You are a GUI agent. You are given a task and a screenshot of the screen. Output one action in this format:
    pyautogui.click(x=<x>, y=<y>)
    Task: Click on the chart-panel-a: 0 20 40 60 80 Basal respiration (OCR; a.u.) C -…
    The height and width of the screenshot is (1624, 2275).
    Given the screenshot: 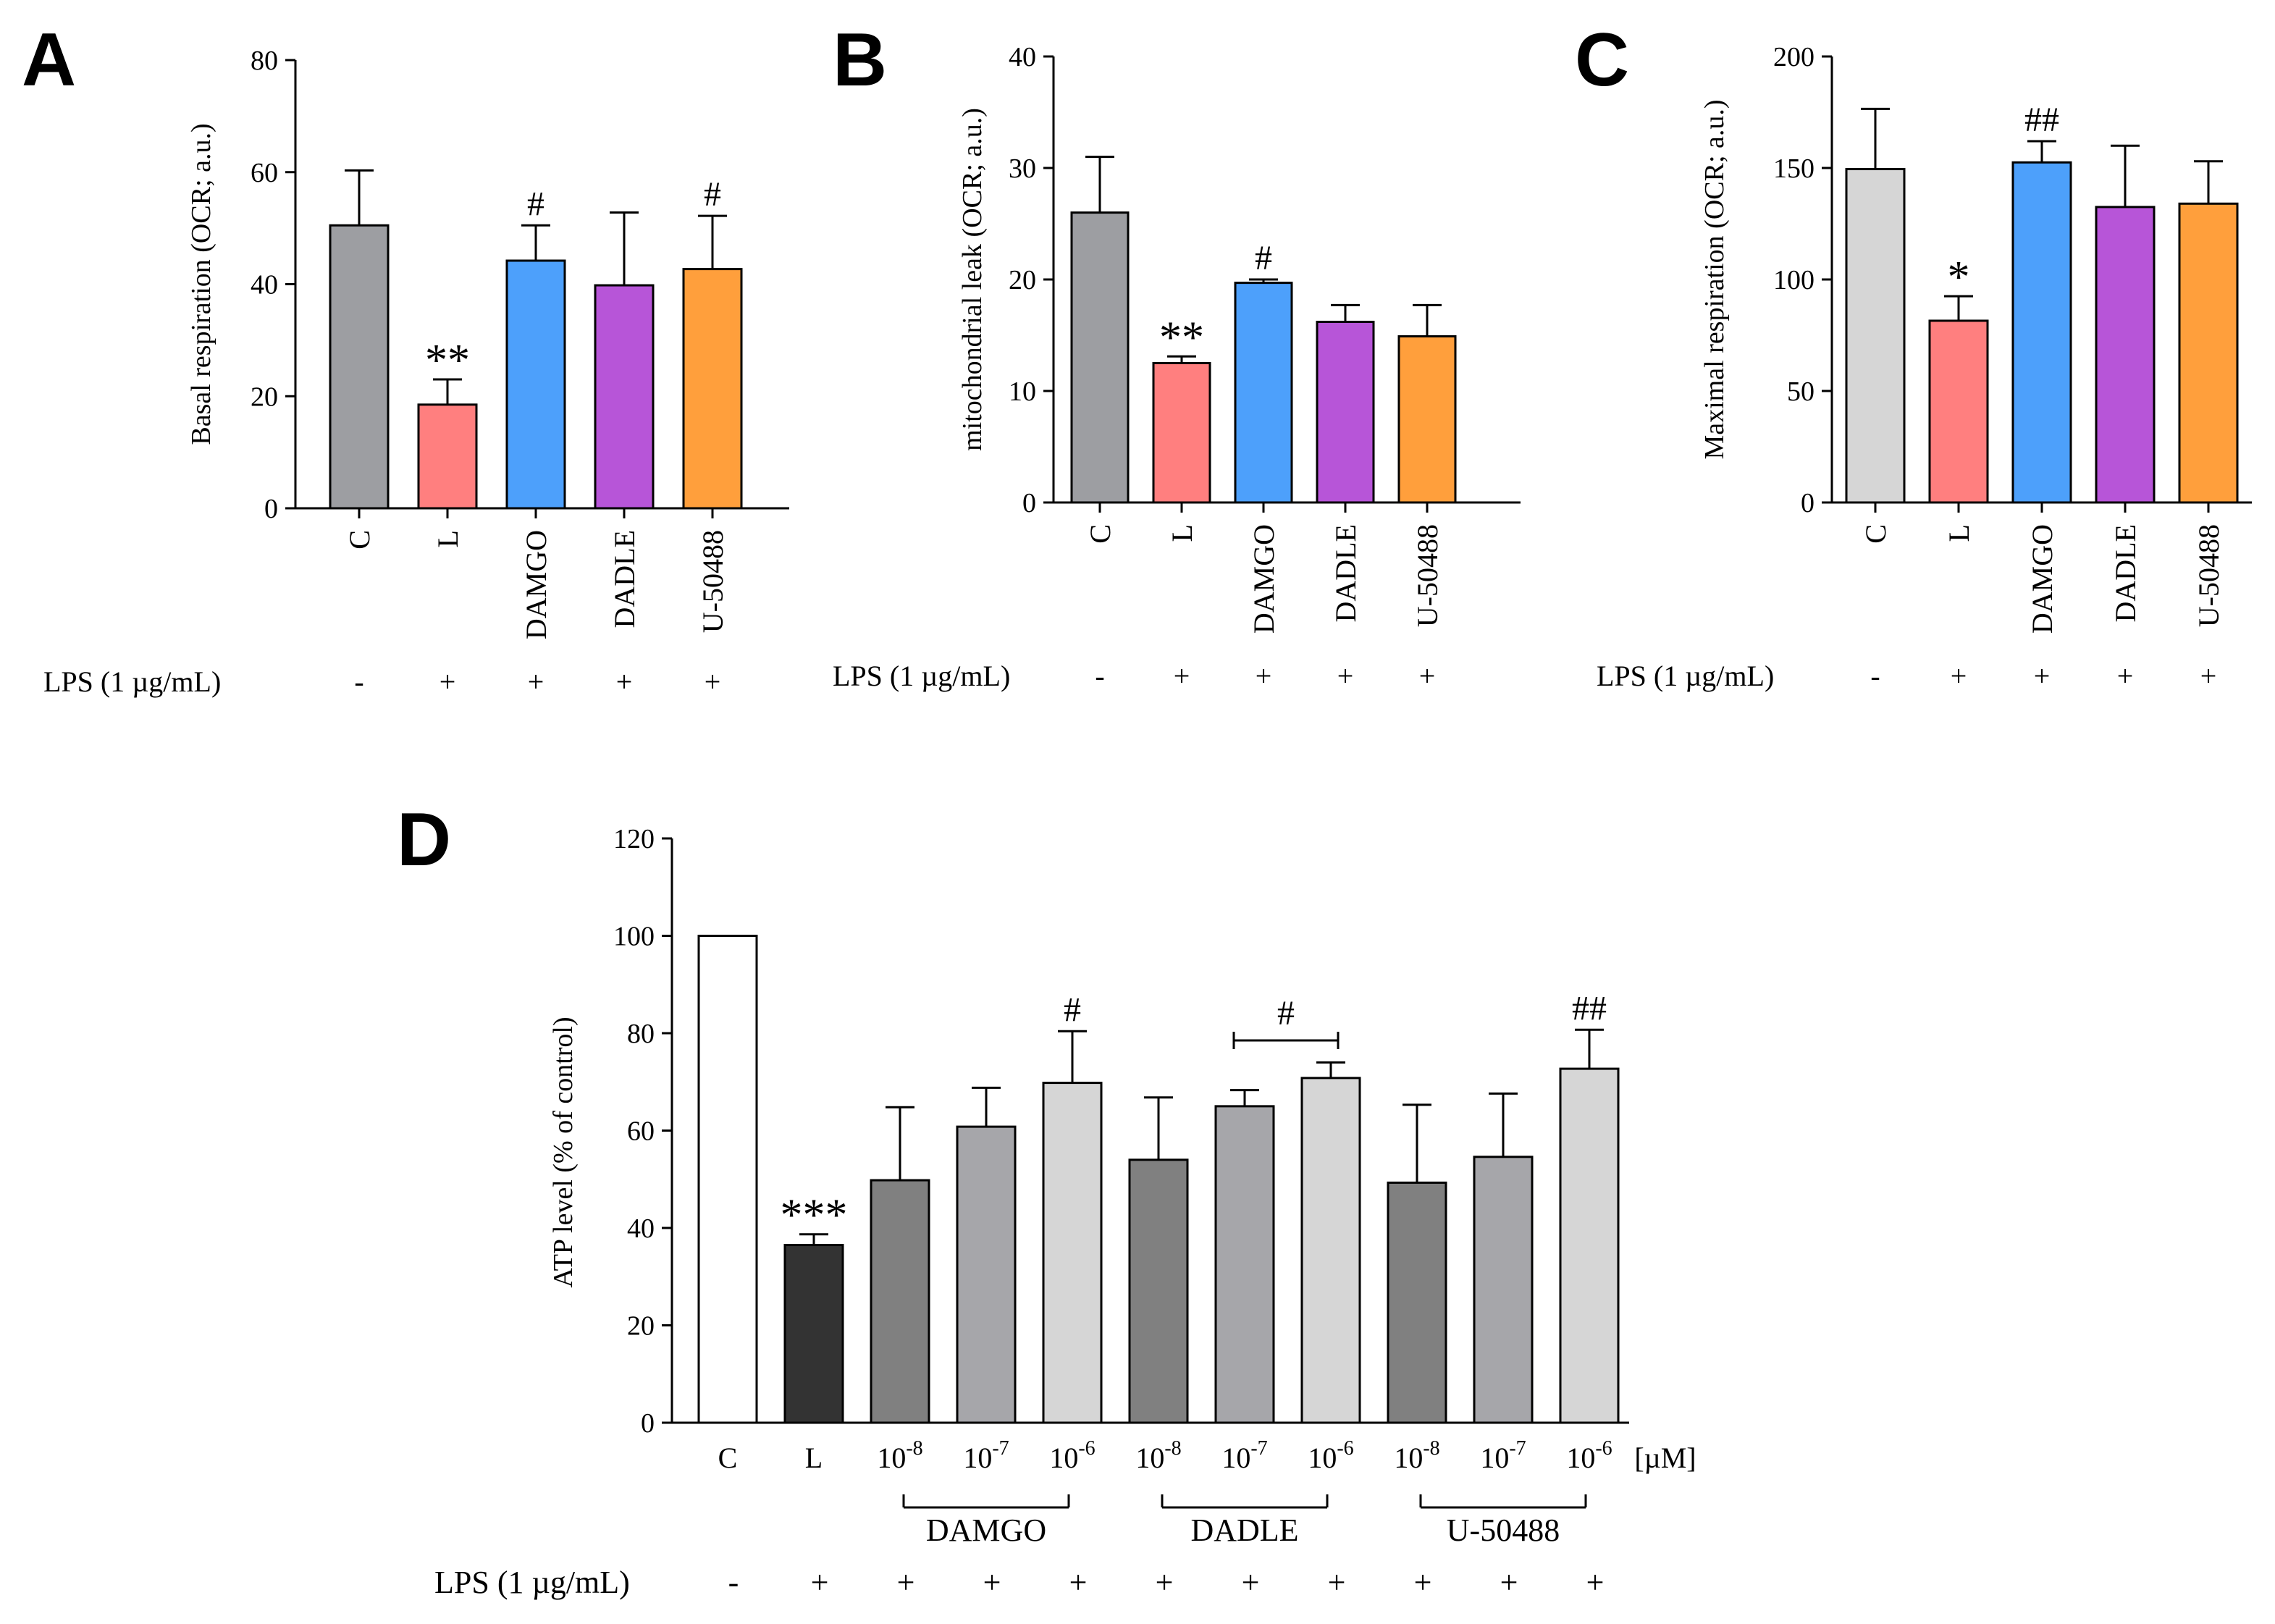 What is the action you would take?
    pyautogui.click(x=416, y=372)
    